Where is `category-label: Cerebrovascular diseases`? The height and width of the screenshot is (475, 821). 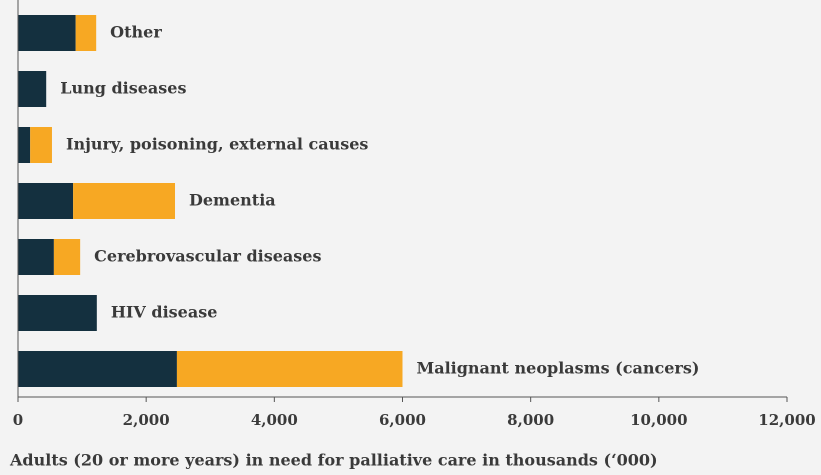
category-label: Cerebrovascular diseases is located at coordinates (207, 256).